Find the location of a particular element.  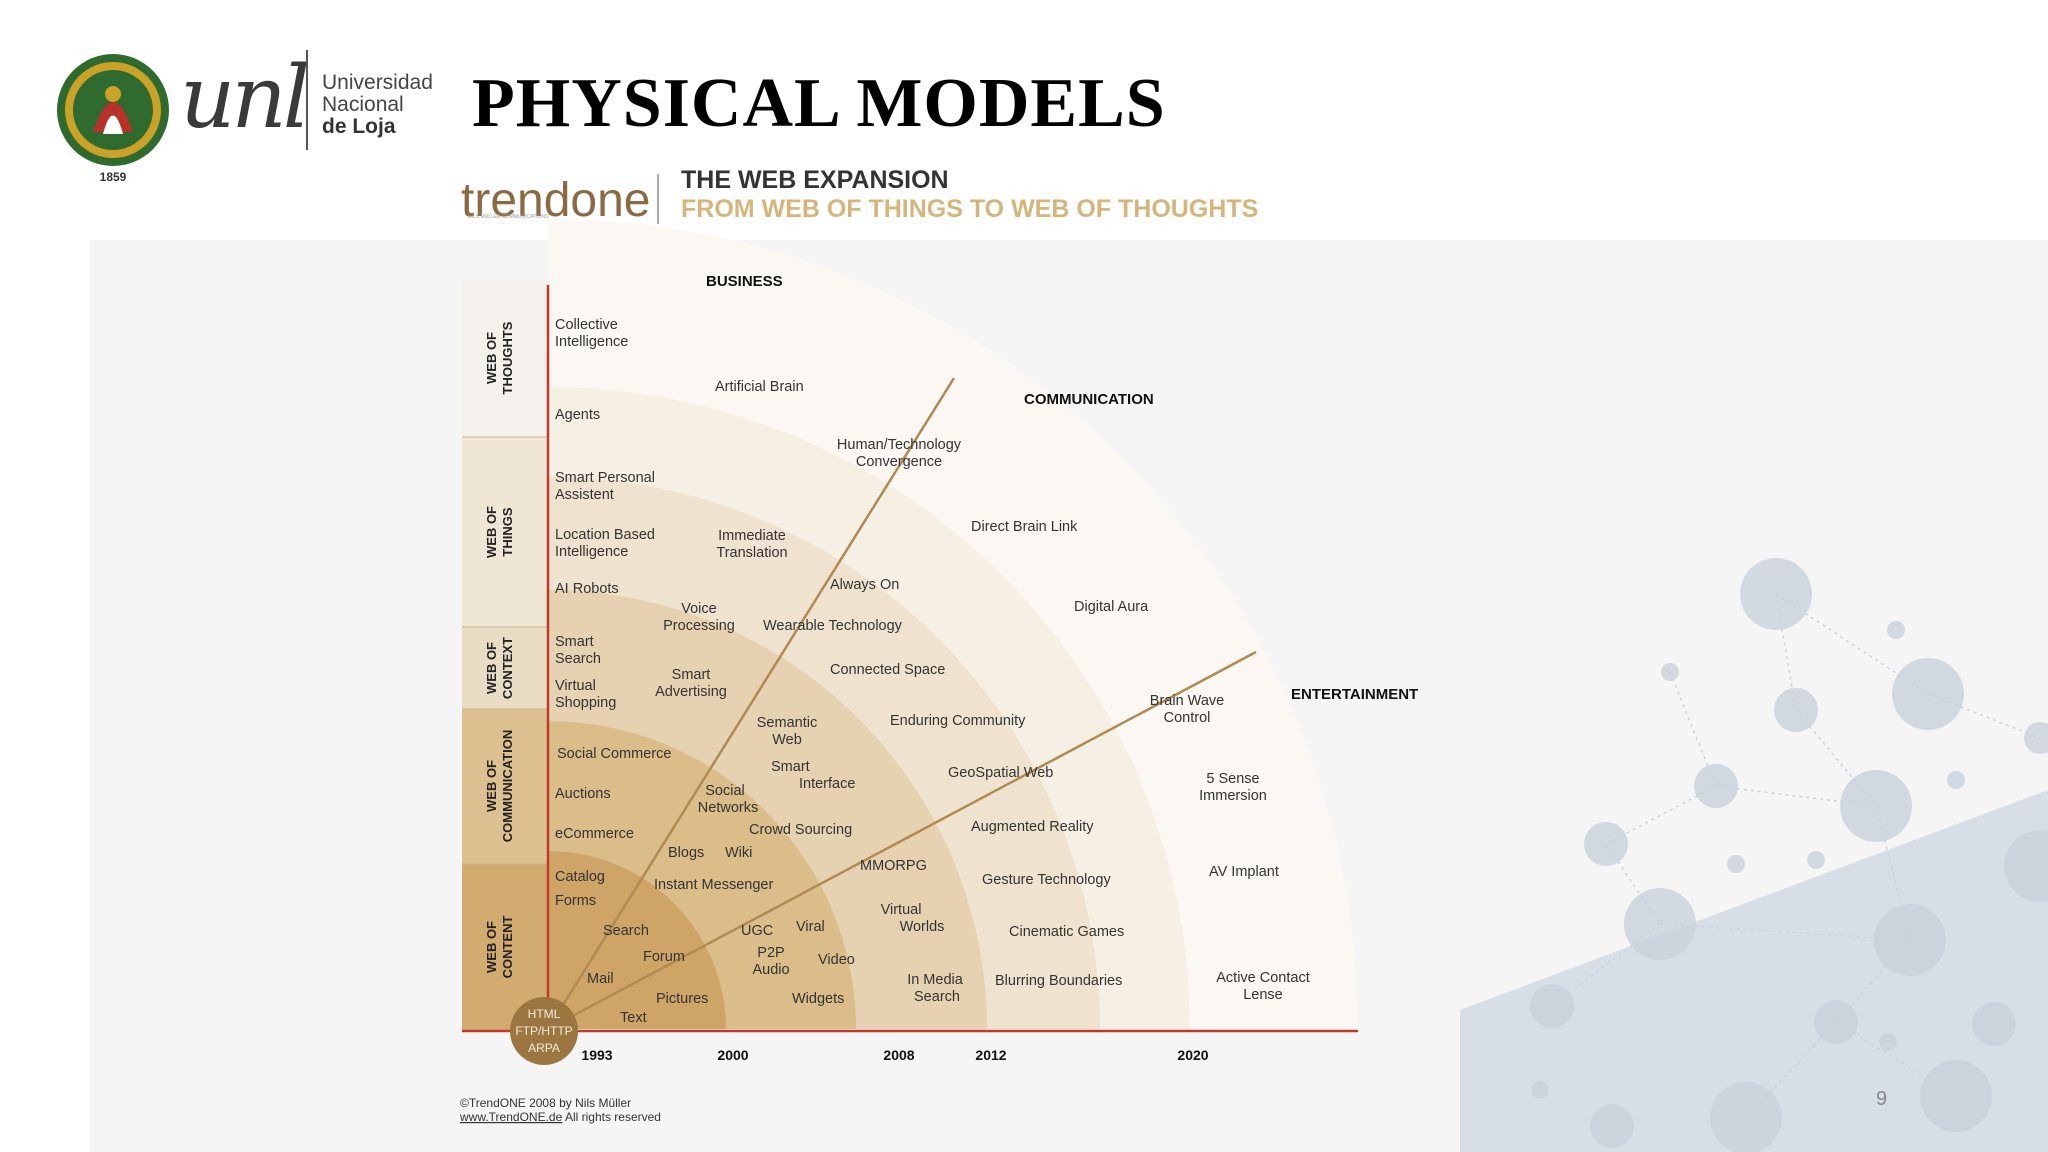

concept-label: Blogs is located at coordinates (686, 853).